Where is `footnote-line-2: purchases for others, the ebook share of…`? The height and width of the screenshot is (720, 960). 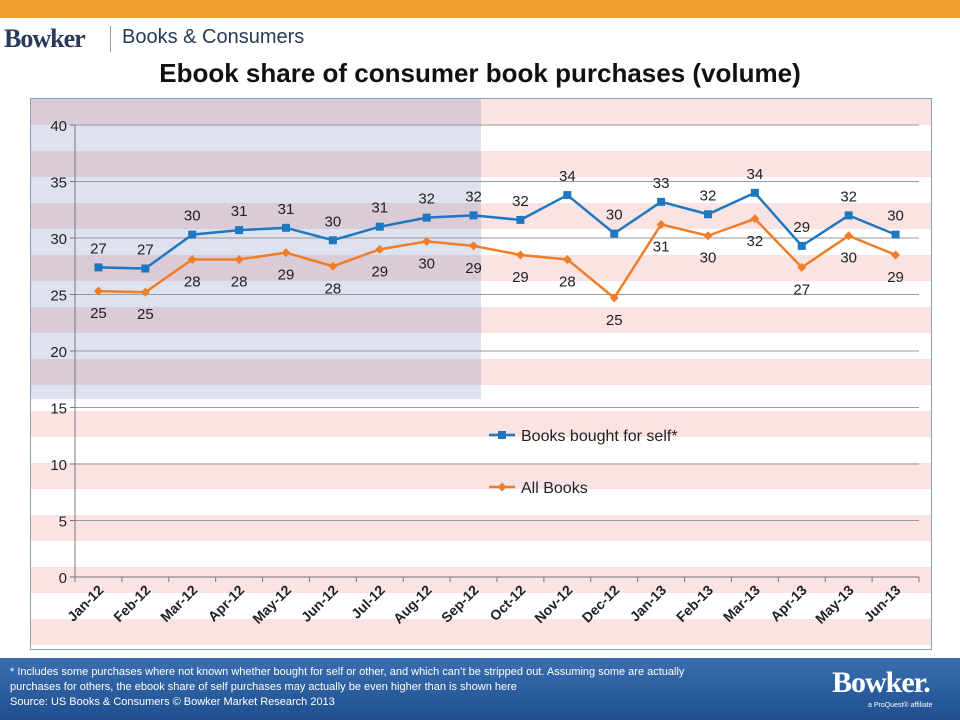 footnote-line-2: purchases for others, the ebook share of… is located at coordinates (263, 687).